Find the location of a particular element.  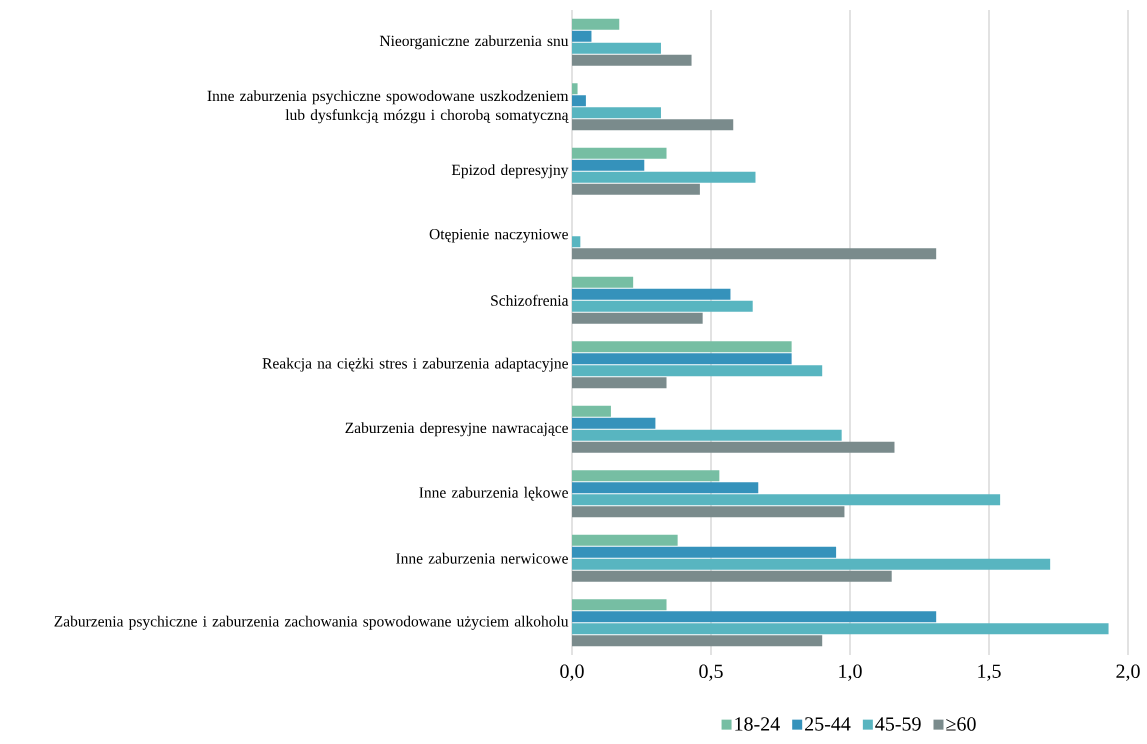

y-tick-label: Zaburzenia psychiczne i zaburzenia zachowania spowodowane użyciem alkoholu is located at coordinates (311, 622).